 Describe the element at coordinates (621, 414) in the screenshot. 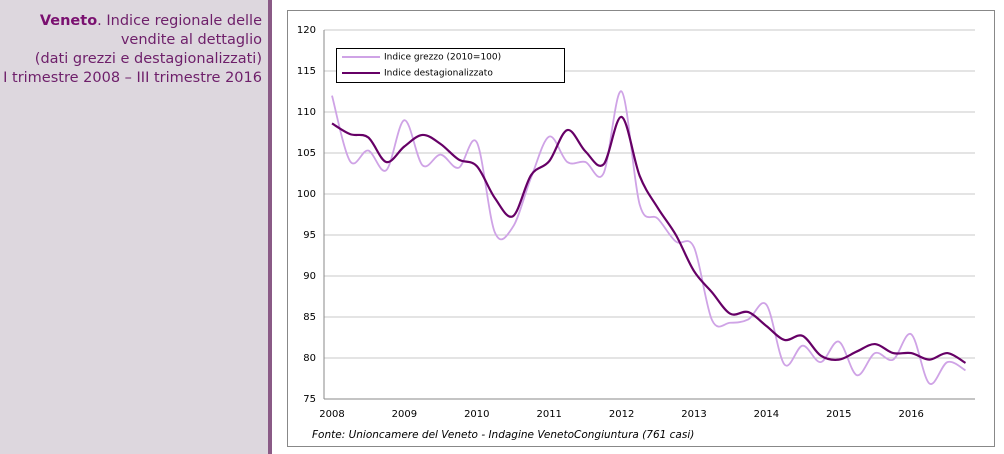

I see `x-tick-label: 2012` at that location.